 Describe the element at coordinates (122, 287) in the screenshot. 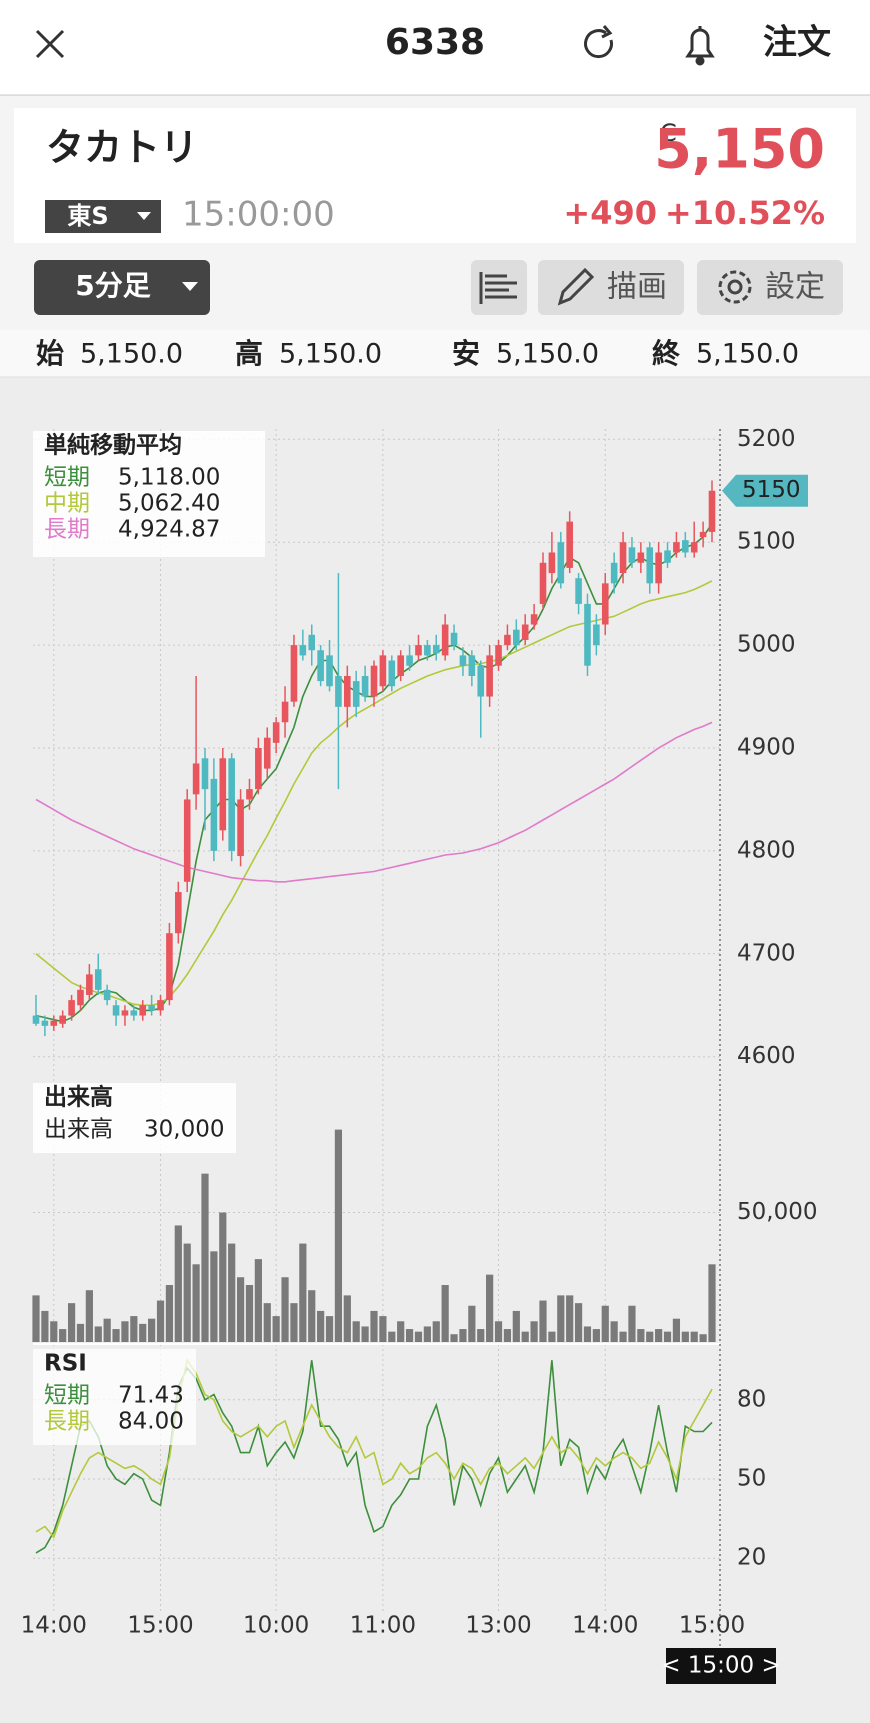

I see `interval-select` at that location.